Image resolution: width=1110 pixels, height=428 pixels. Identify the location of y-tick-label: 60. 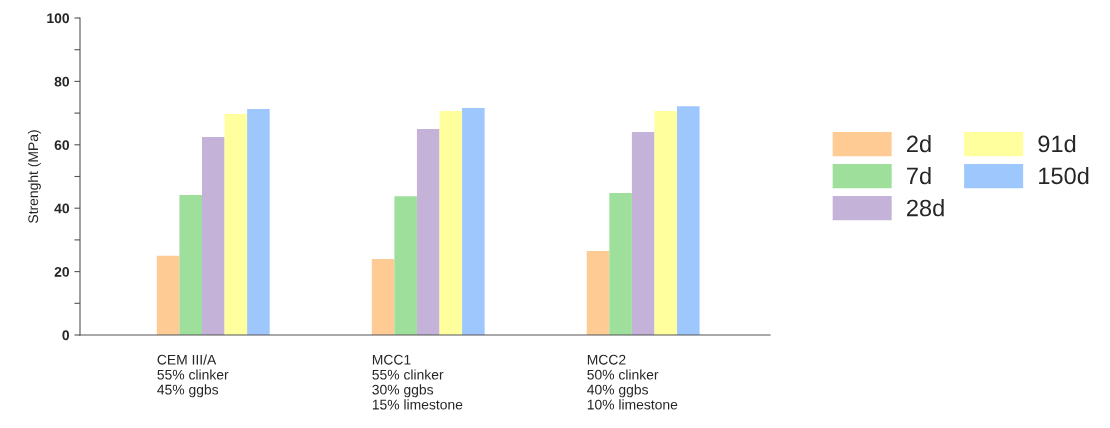
(62, 145).